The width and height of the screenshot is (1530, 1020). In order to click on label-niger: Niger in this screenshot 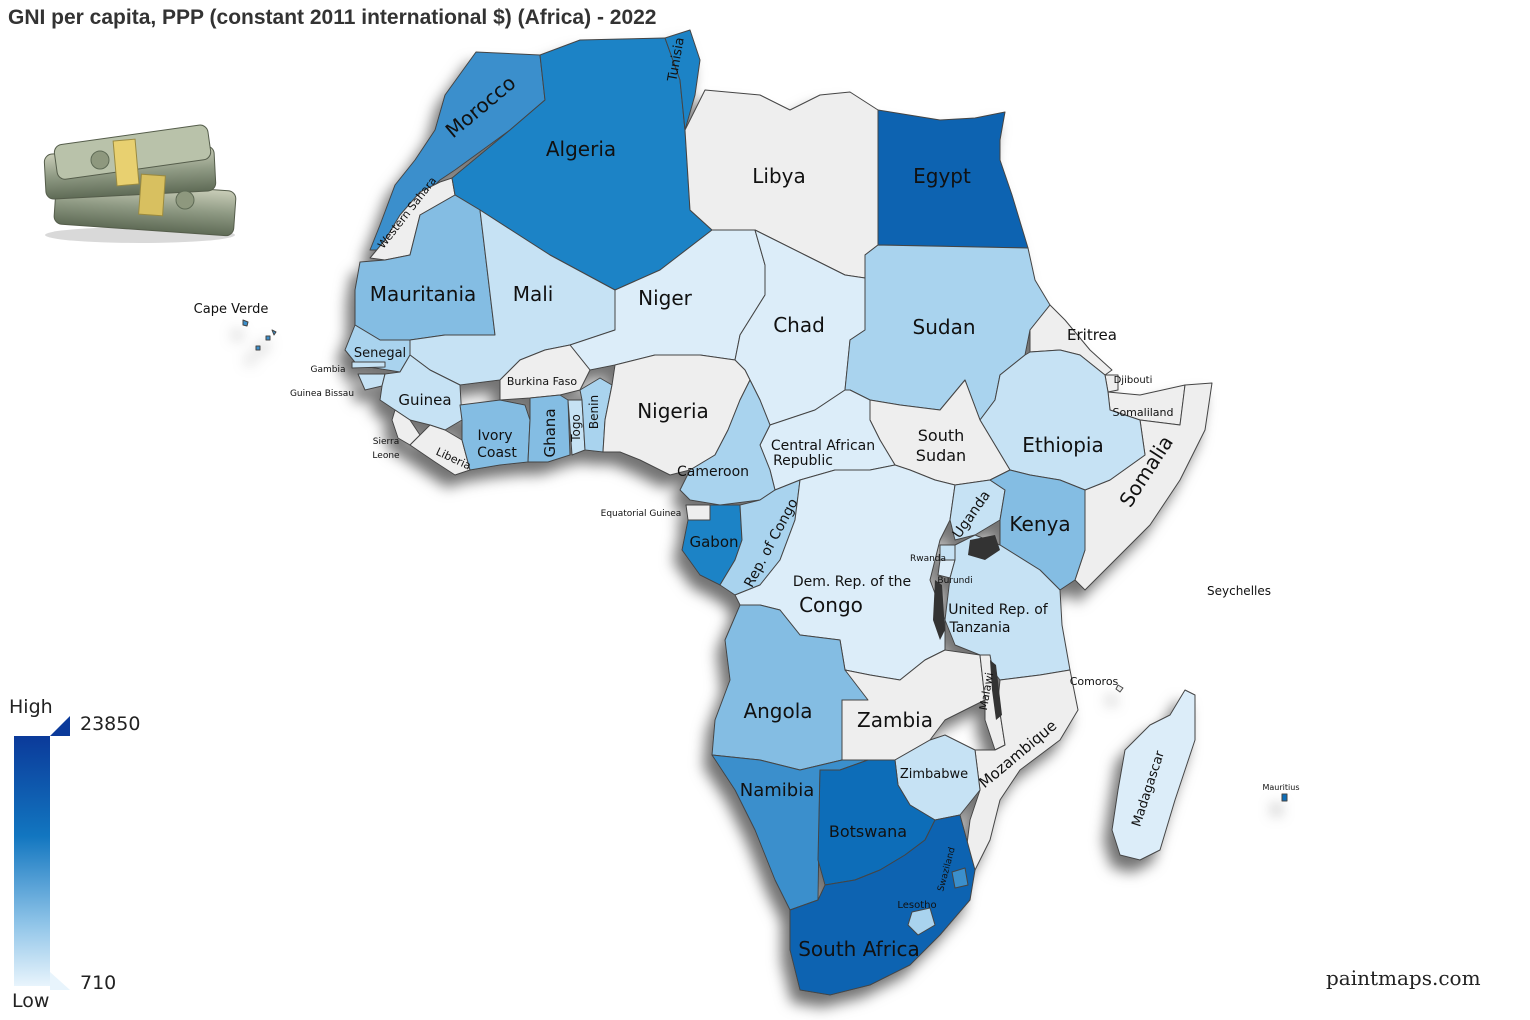, I will do `click(665, 298)`.